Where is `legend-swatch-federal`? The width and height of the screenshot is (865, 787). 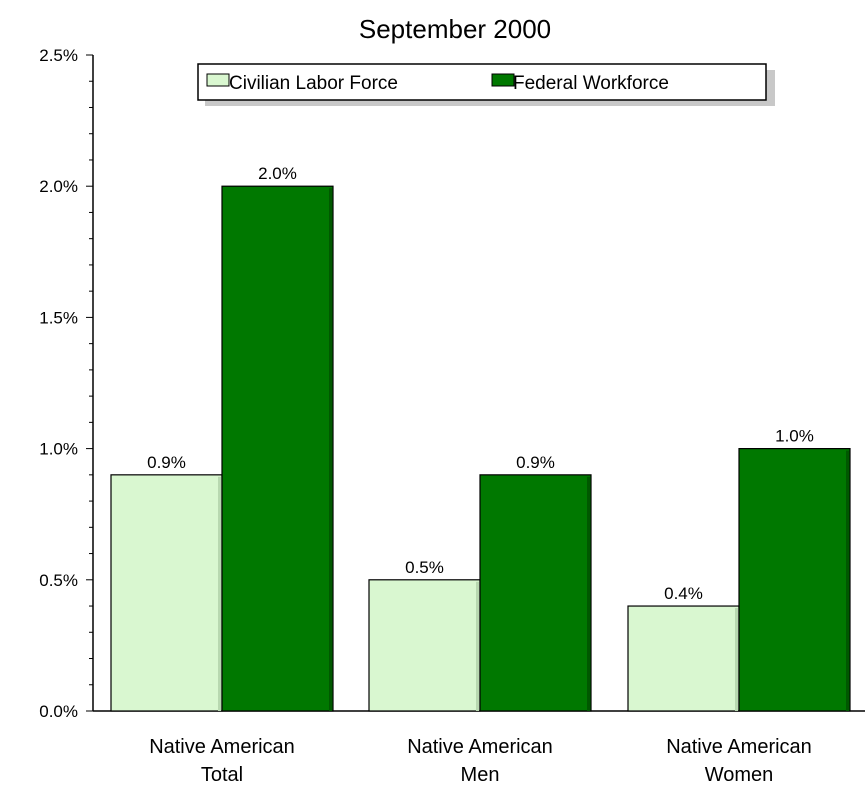
legend-swatch-federal is located at coordinates (503, 80).